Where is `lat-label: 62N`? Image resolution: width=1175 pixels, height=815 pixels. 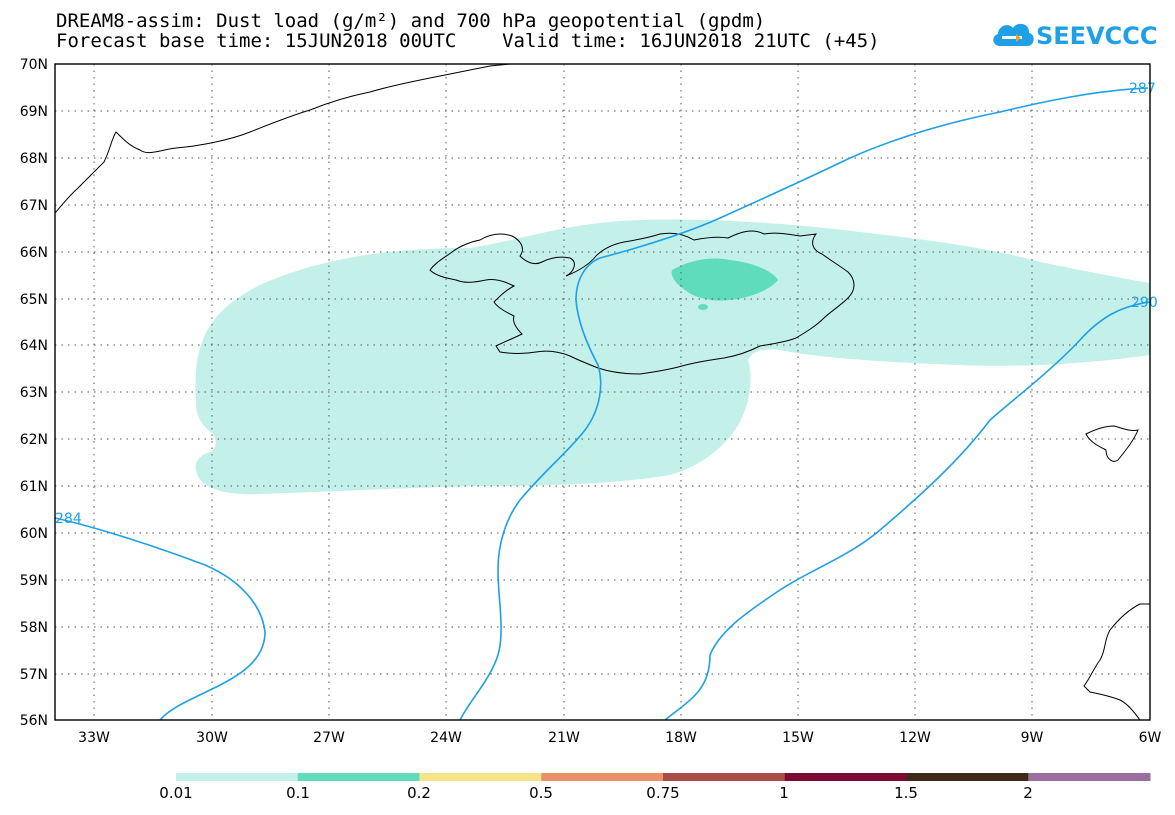
lat-label: 62N is located at coordinates (34, 440).